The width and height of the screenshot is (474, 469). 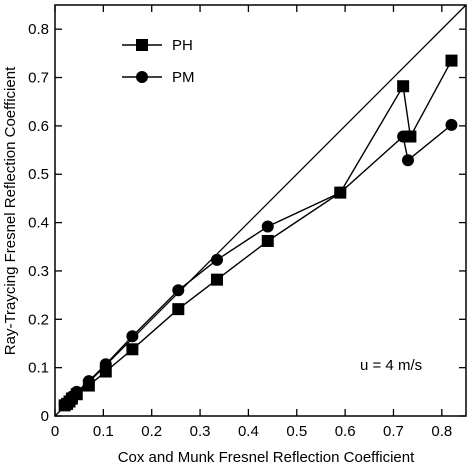 I want to click on x-tick-label: 0.4, so click(x=248, y=431).